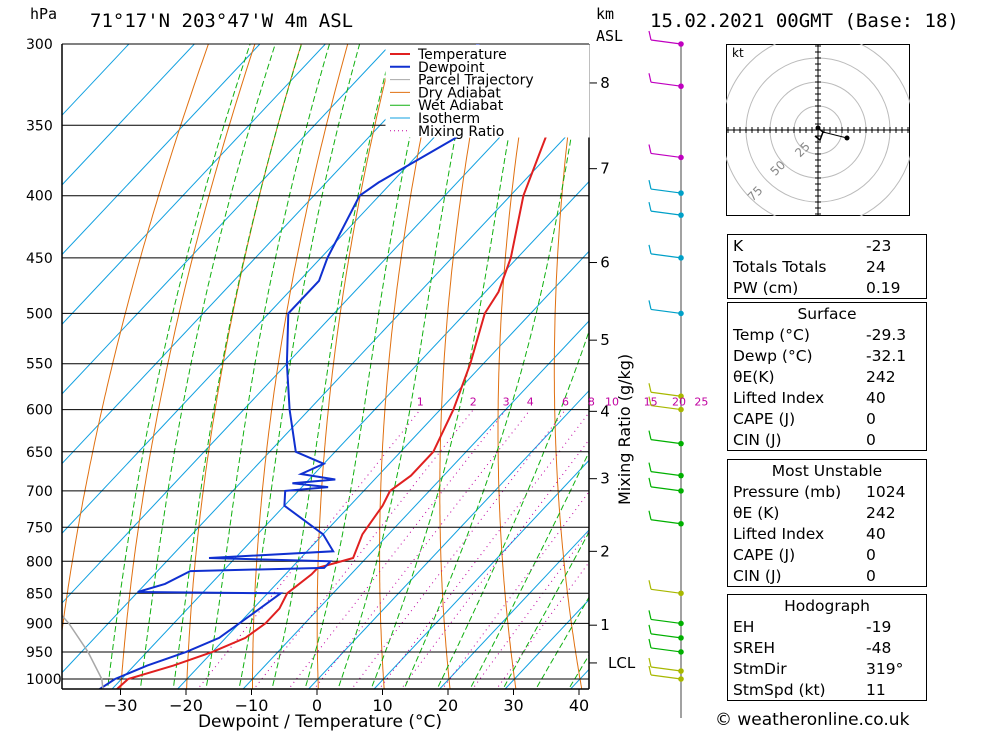 Image resolution: width=1000 pixels, height=733 pixels. Describe the element at coordinates (812, 720) in the screenshot. I see `copyright-link: © weatheronline.co.uk` at that location.